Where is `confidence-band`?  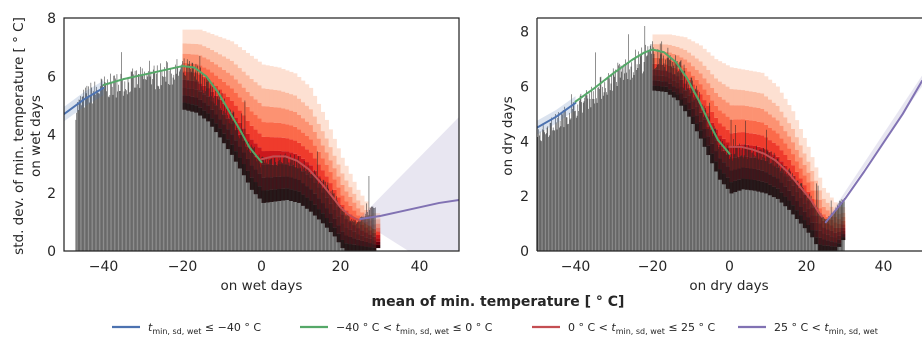 confidence-band is located at coordinates (556, 115).